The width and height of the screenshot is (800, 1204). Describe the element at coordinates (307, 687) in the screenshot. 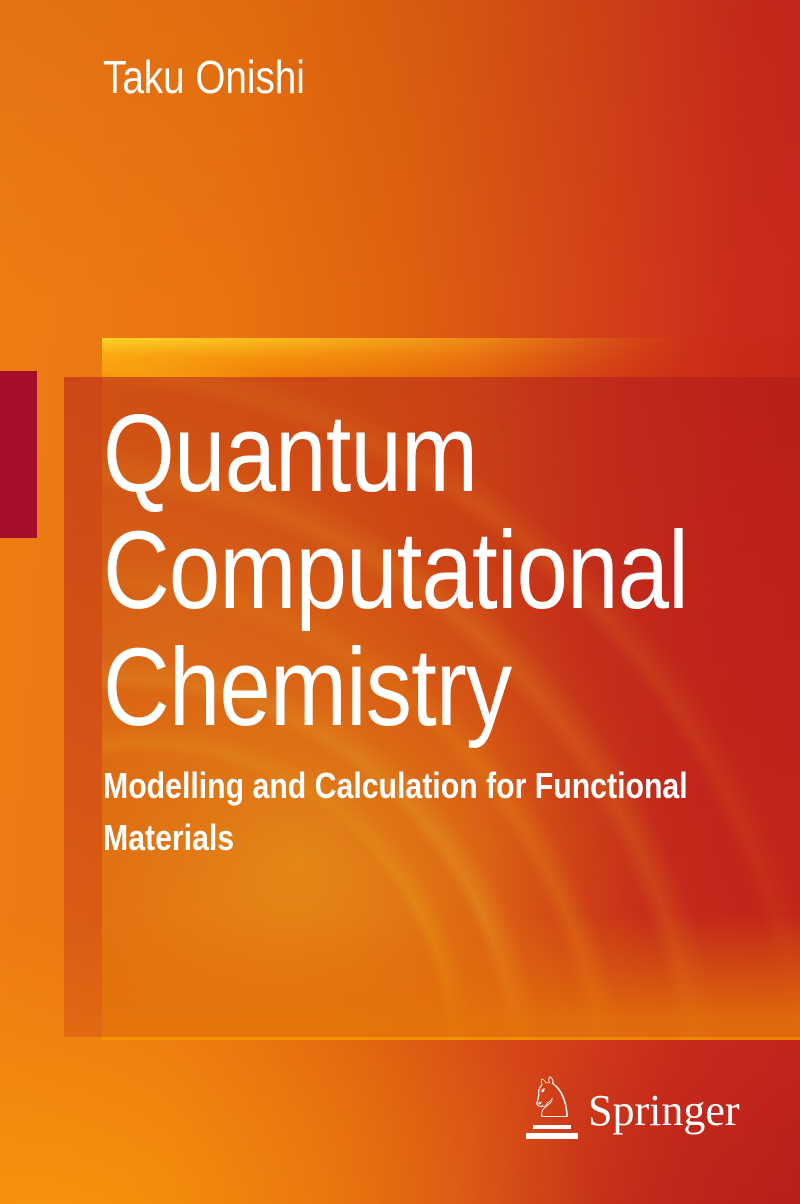

I see `title-line-3: Chemistry` at that location.